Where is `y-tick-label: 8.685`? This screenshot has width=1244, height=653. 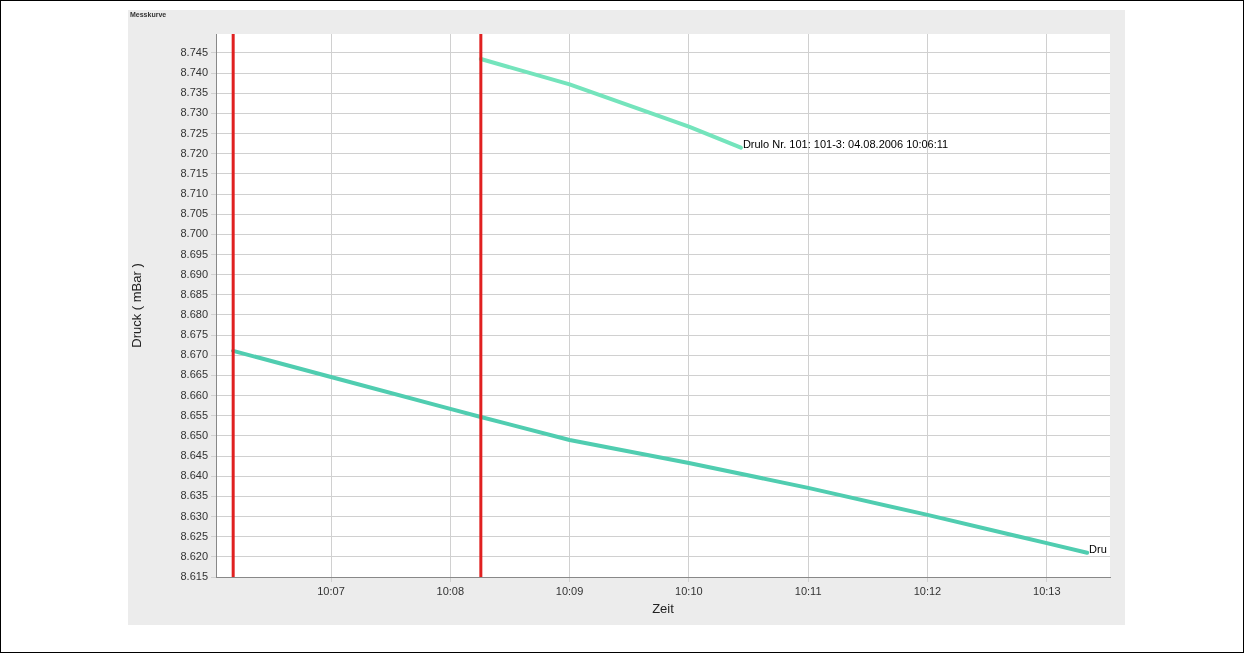 y-tick-label: 8.685 is located at coordinates (194, 293).